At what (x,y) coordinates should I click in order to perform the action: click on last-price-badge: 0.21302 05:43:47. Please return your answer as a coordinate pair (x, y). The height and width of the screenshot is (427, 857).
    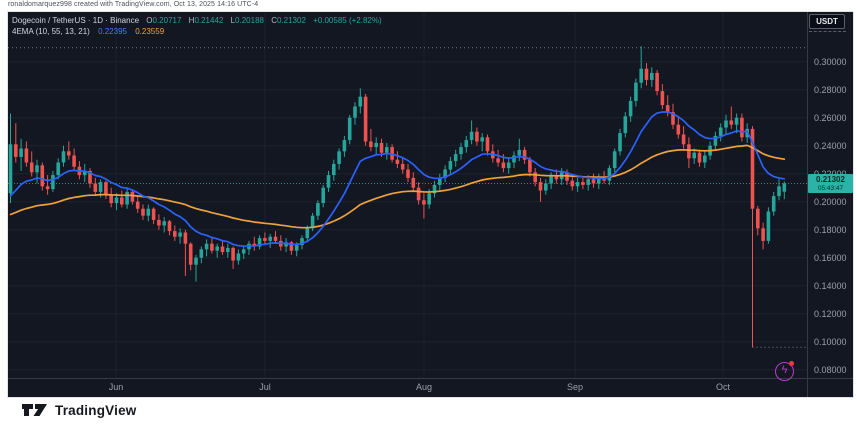
    Looking at the image, I should click on (830, 183).